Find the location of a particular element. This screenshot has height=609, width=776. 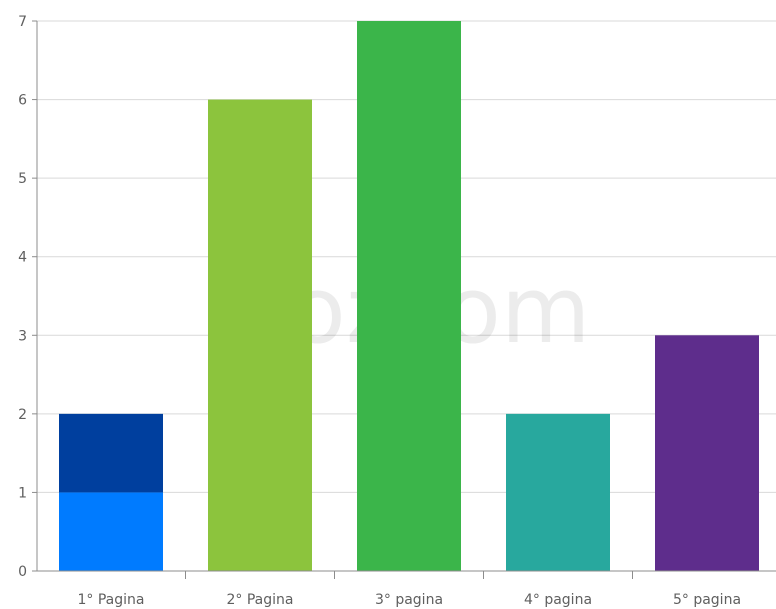

y-tick-label: 5 is located at coordinates (22, 179).